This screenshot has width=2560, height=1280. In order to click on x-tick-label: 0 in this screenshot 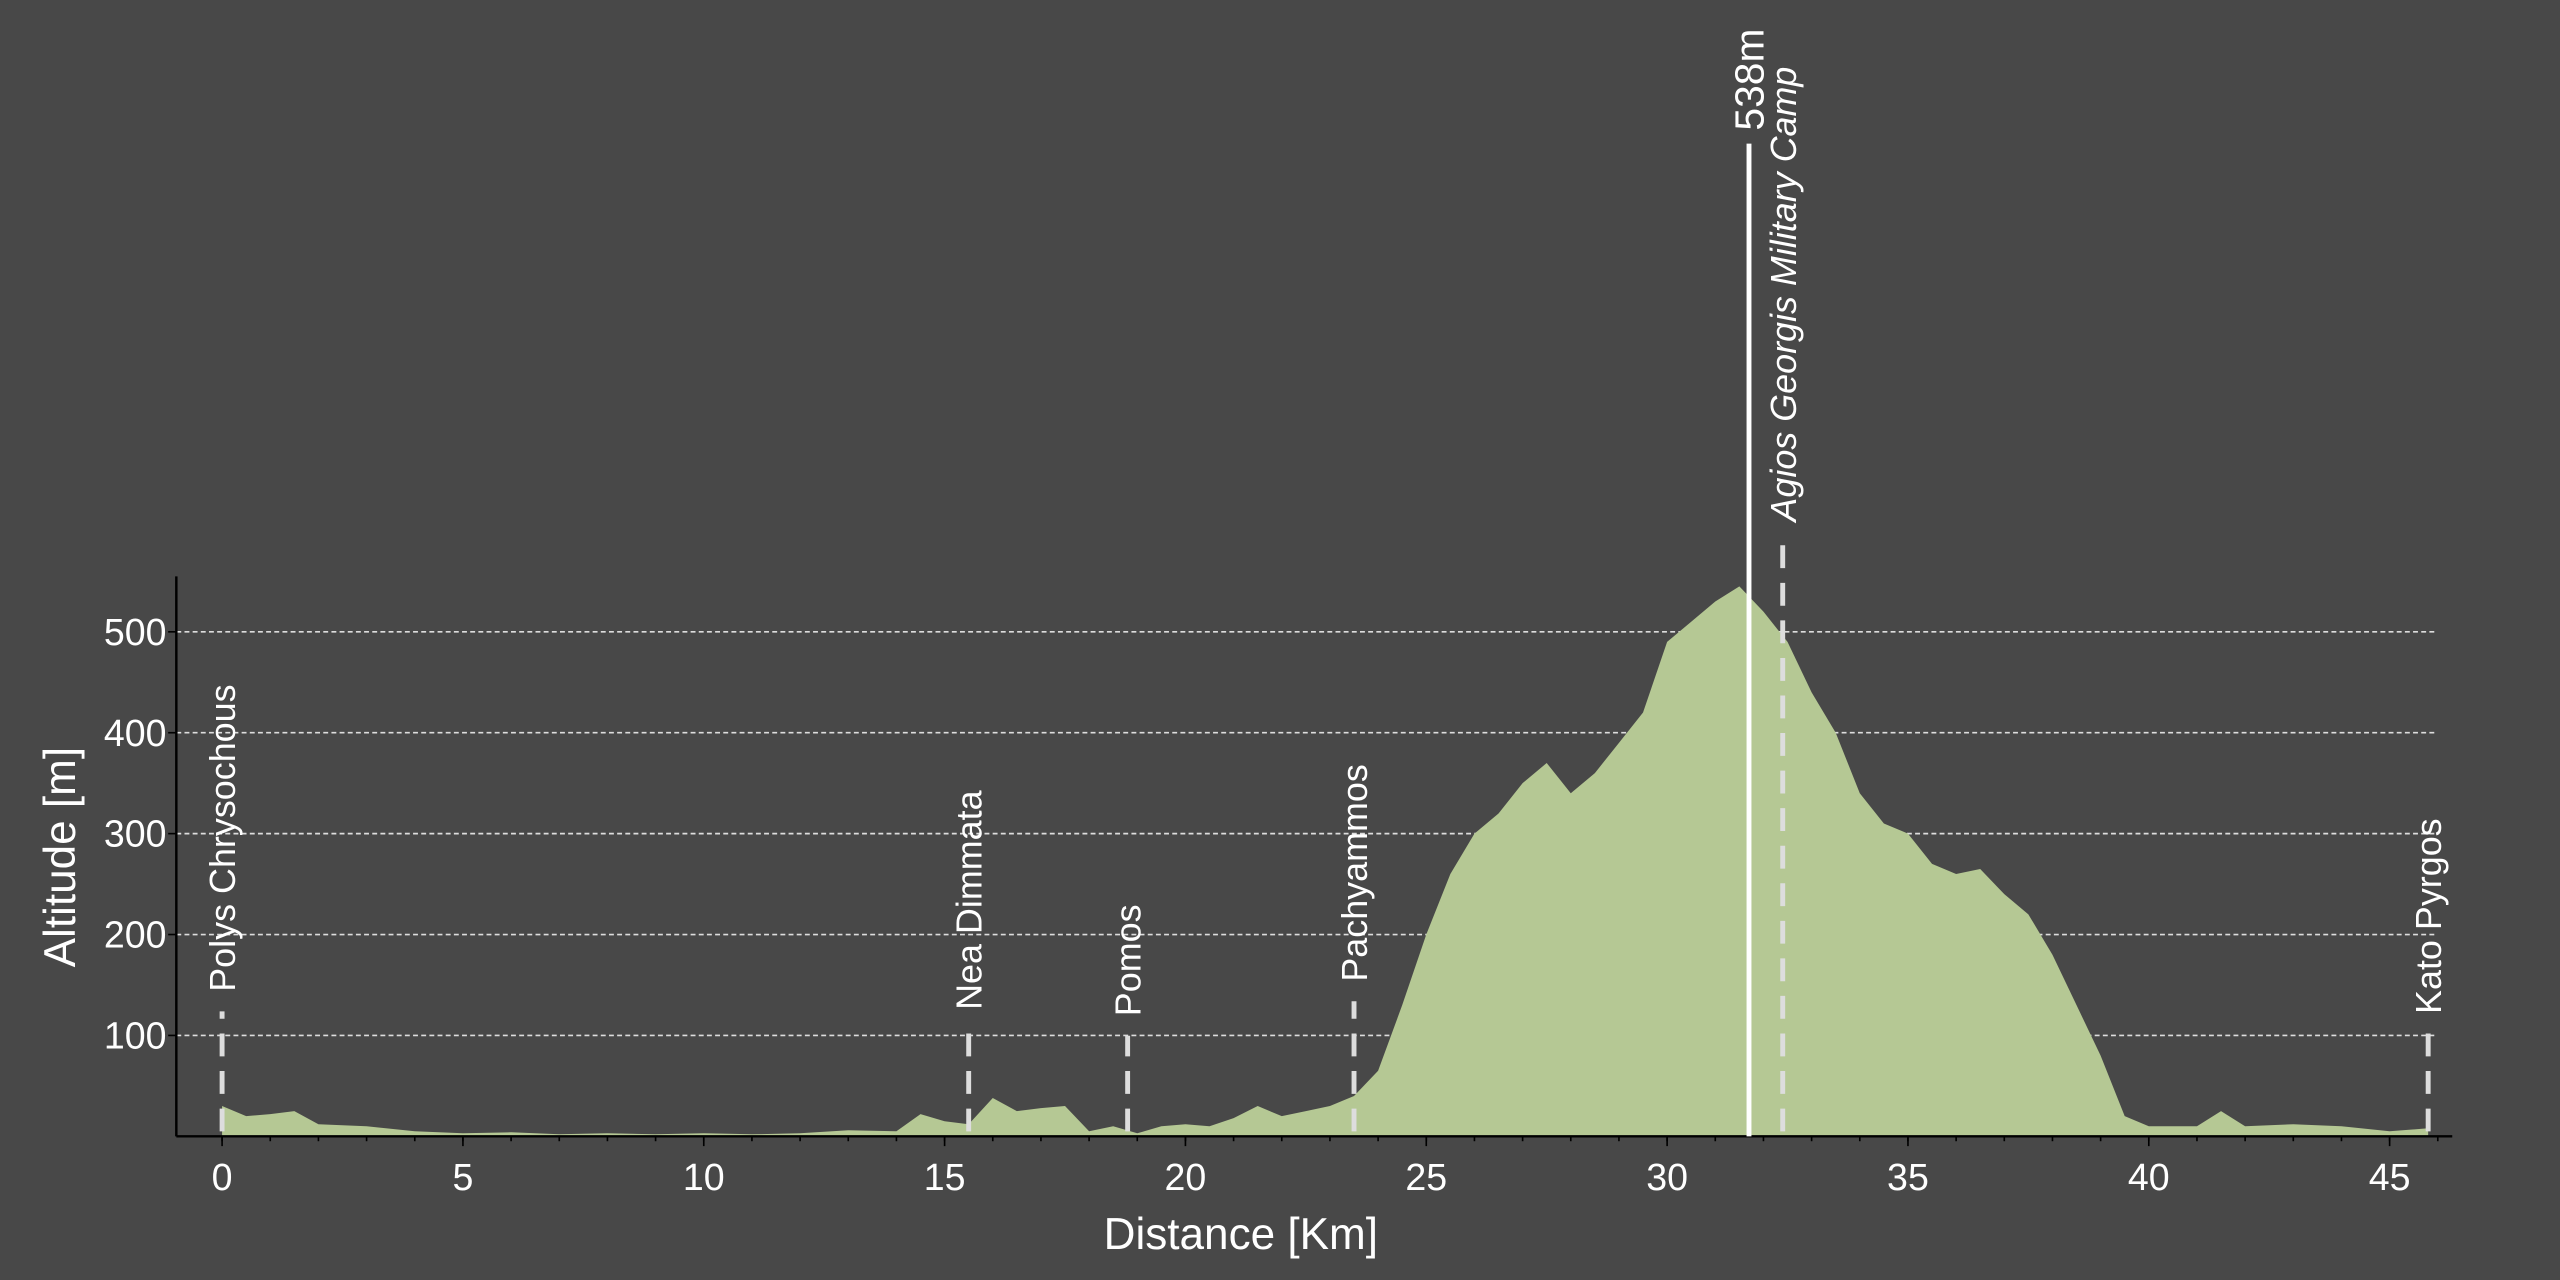, I will do `click(222, 1177)`.